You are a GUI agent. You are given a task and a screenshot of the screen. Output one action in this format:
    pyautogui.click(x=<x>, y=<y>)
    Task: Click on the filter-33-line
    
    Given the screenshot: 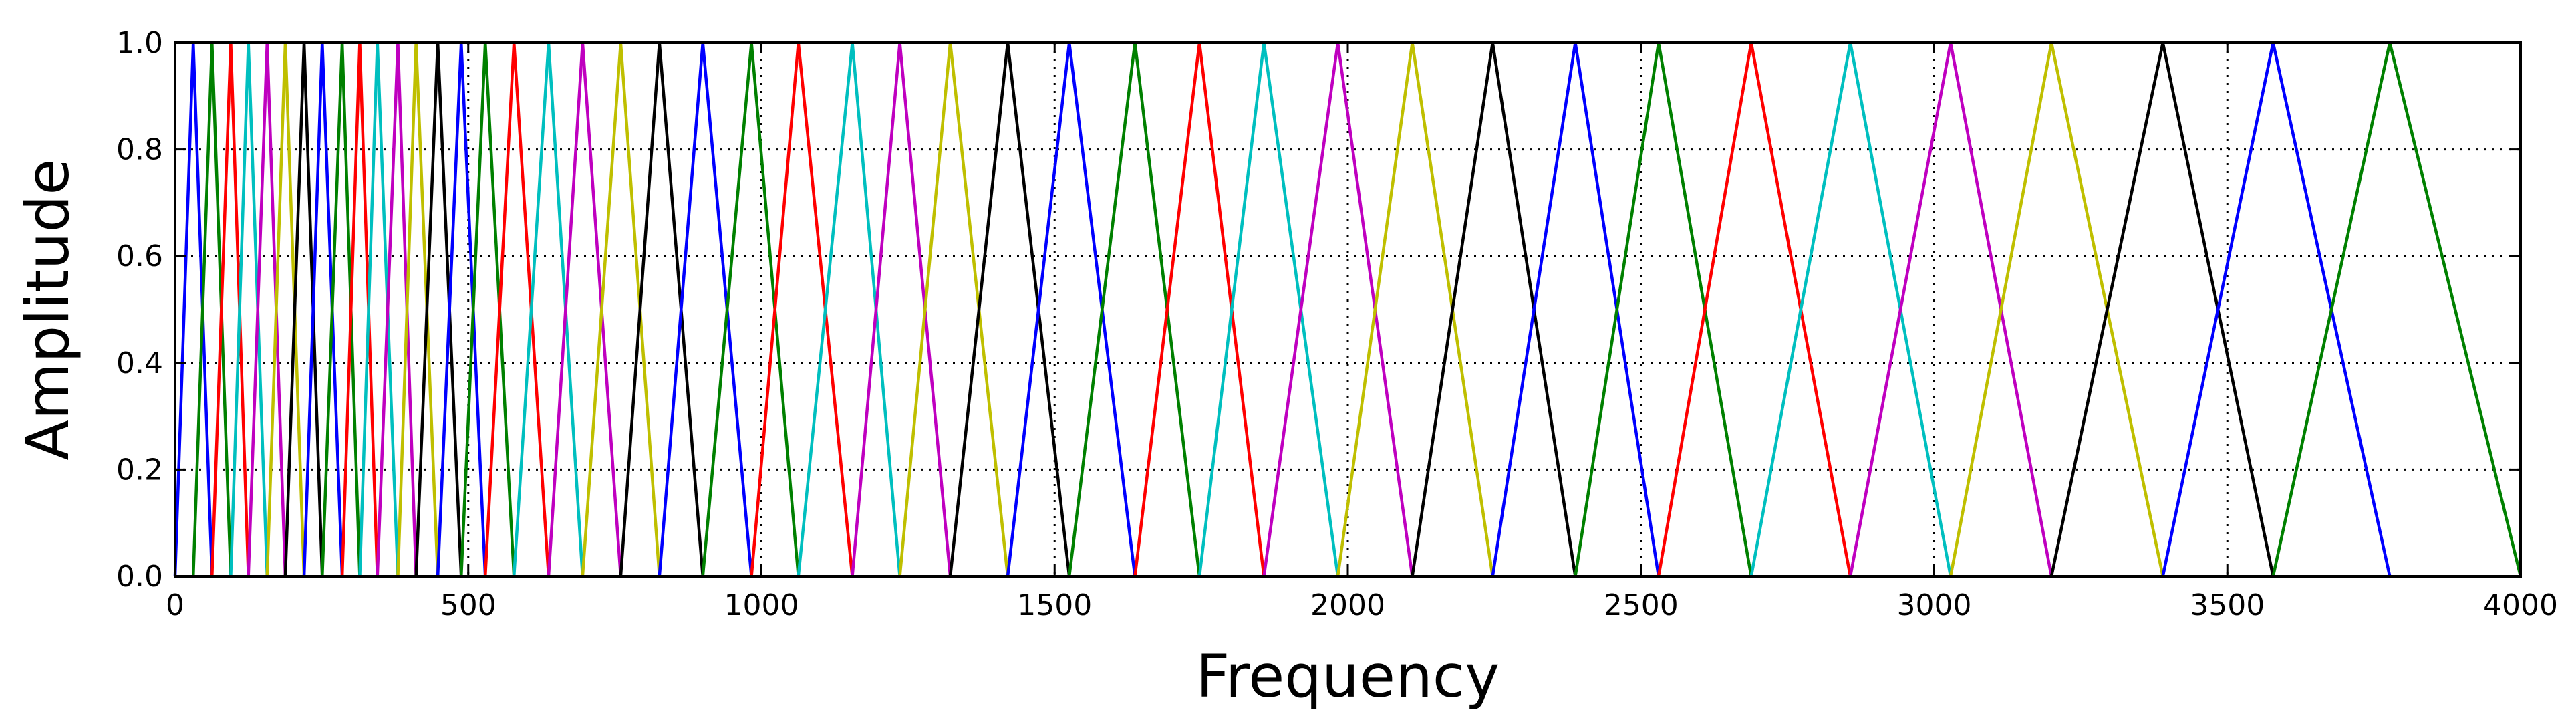 What is the action you would take?
    pyautogui.click(x=1338, y=309)
    